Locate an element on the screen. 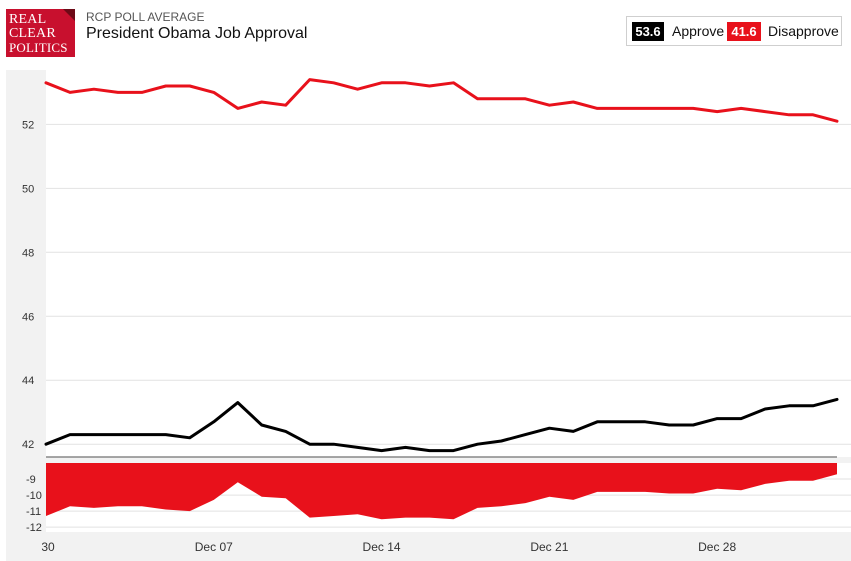 The width and height of the screenshot is (851, 561). x-tick-label: Dec 21 is located at coordinates (549, 547).